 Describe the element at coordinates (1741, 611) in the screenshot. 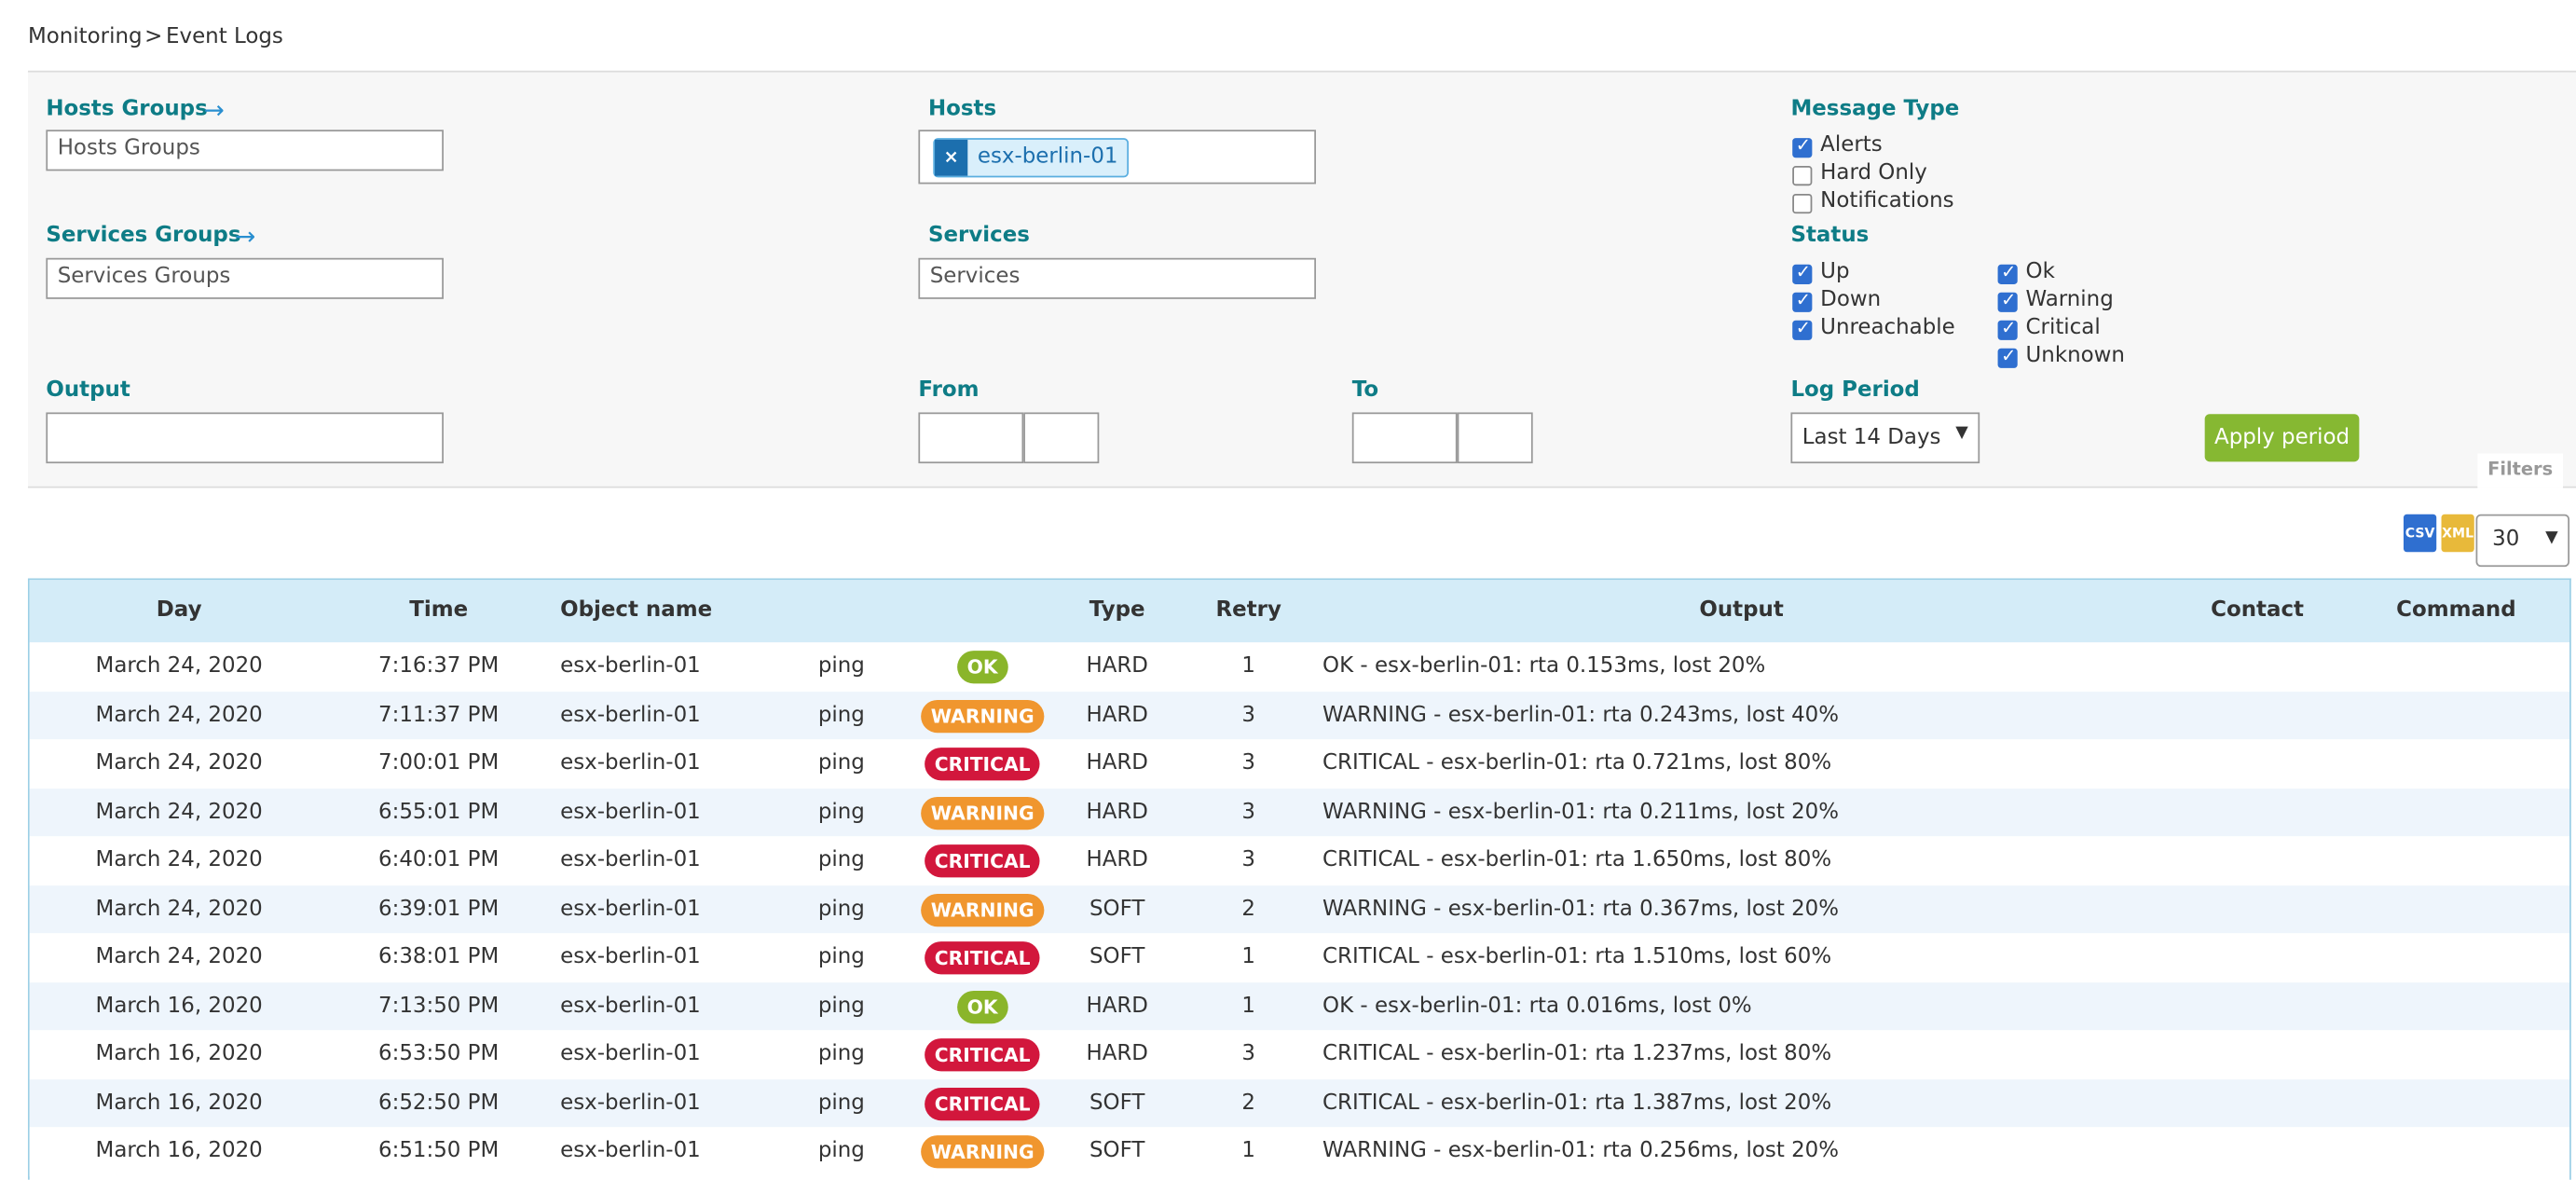

I see `column-header: Output` at that location.